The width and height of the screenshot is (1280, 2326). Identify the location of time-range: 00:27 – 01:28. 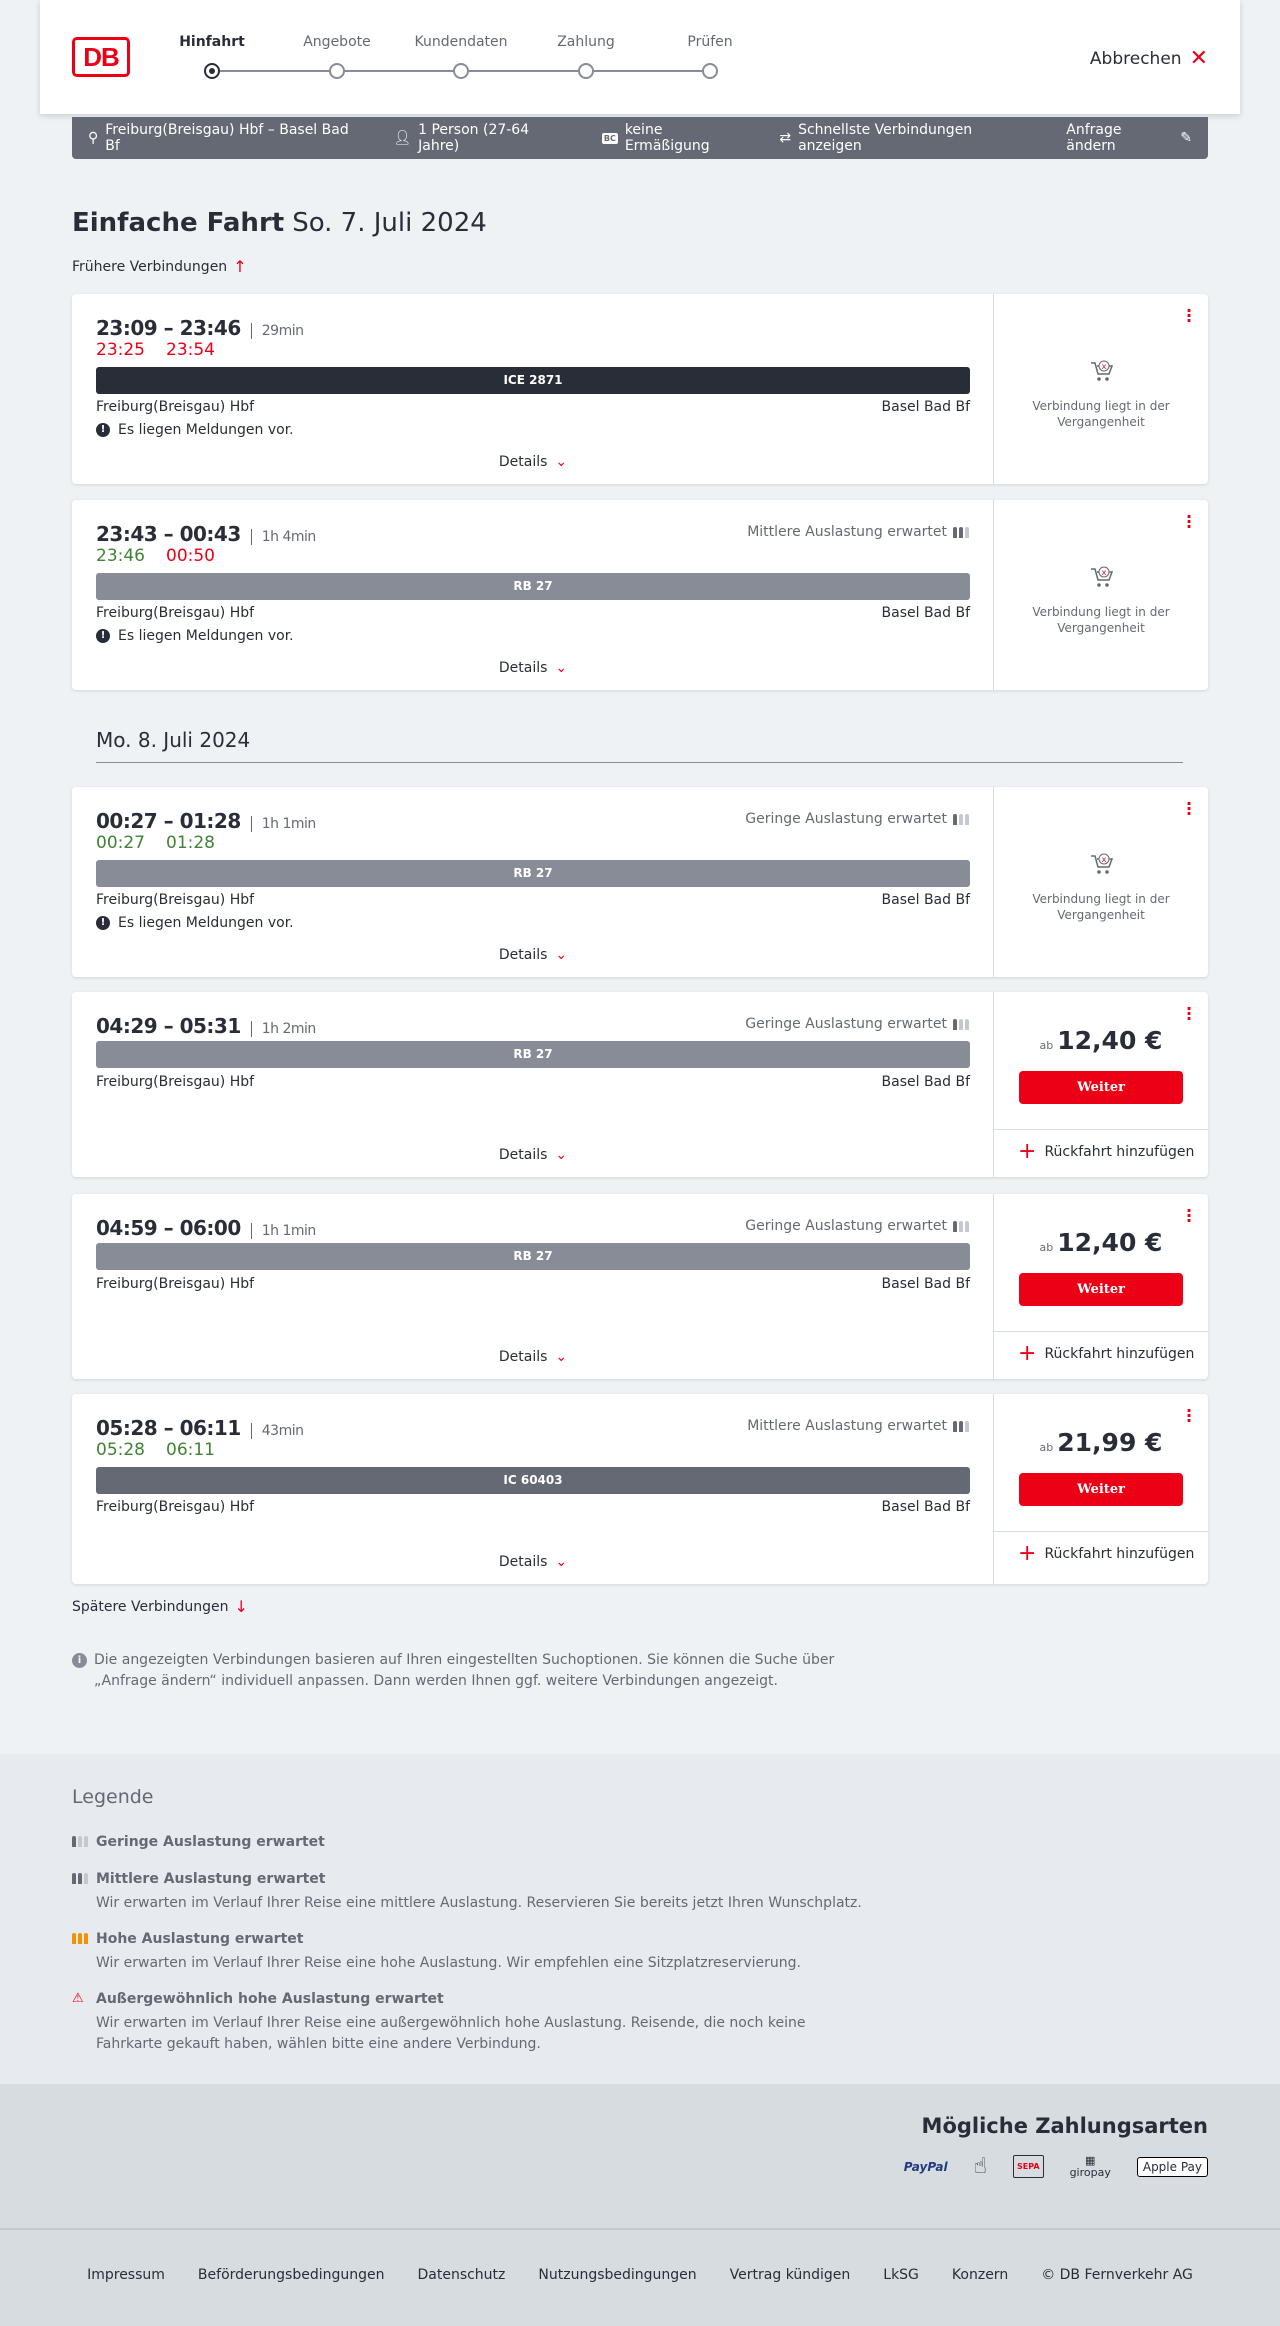
(168, 821).